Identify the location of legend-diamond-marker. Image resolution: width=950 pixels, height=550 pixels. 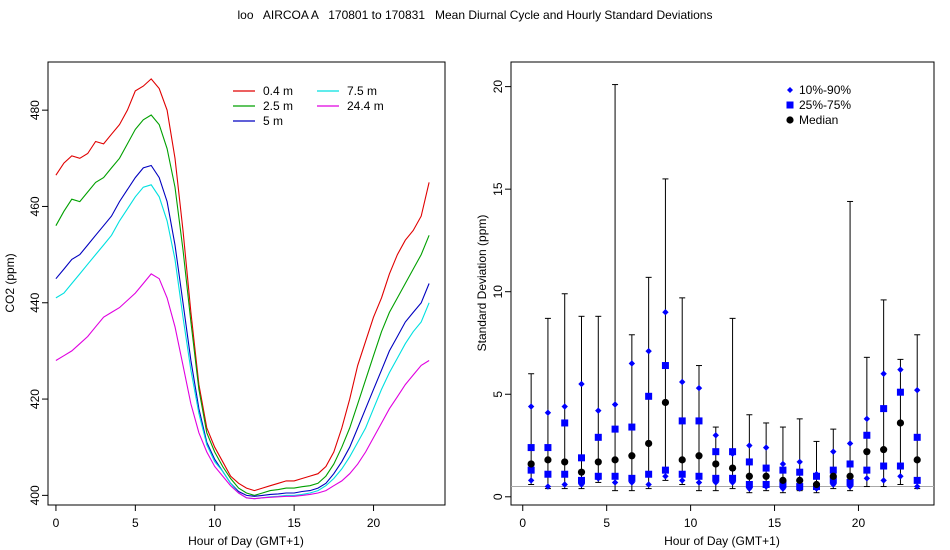
(790, 90).